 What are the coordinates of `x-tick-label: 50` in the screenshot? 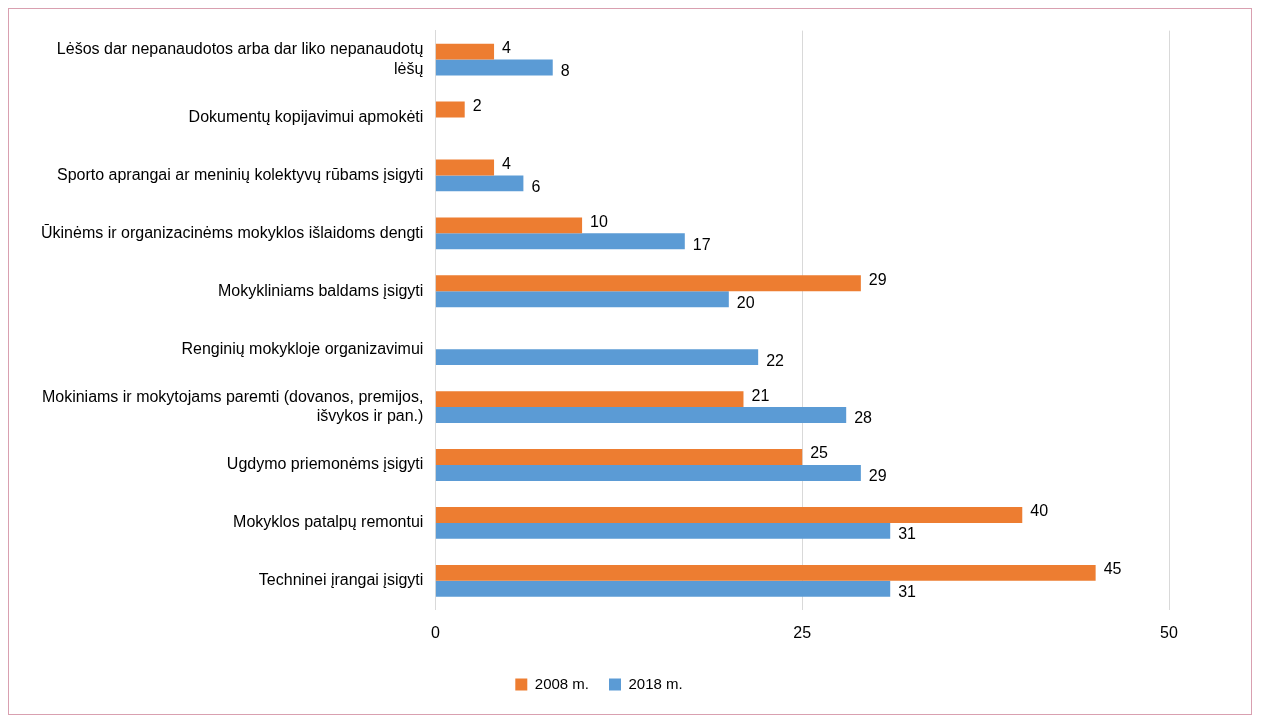 It's located at (1169, 632).